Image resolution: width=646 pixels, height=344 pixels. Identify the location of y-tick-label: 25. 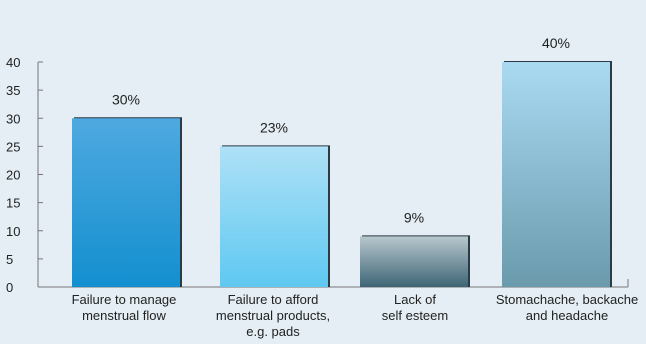
(13, 146).